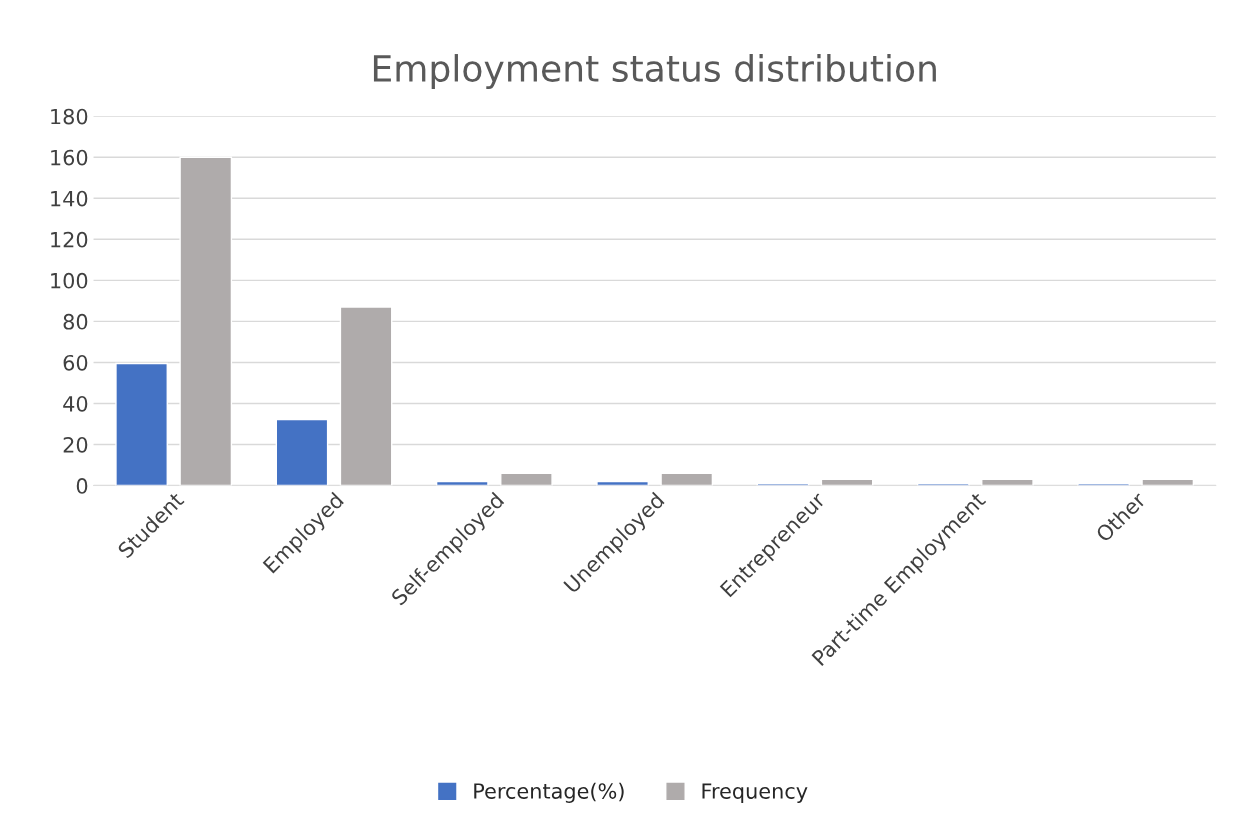 This screenshot has height=830, width=1247. Describe the element at coordinates (75, 403) in the screenshot. I see `y-tick-label: 40` at that location.